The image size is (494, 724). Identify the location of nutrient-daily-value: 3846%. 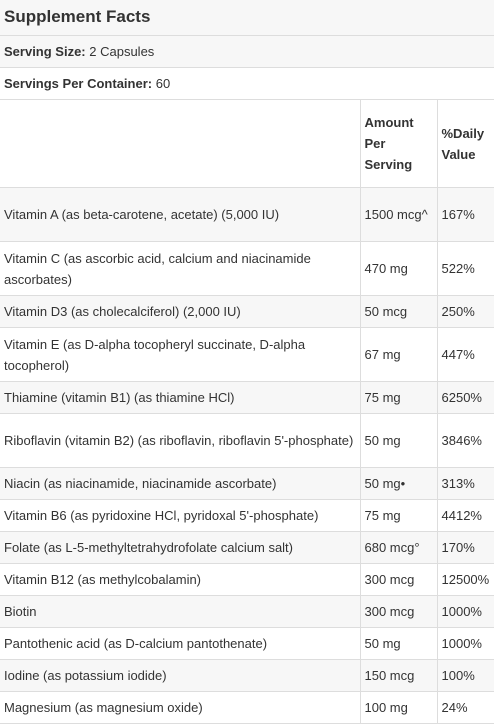
(465, 440).